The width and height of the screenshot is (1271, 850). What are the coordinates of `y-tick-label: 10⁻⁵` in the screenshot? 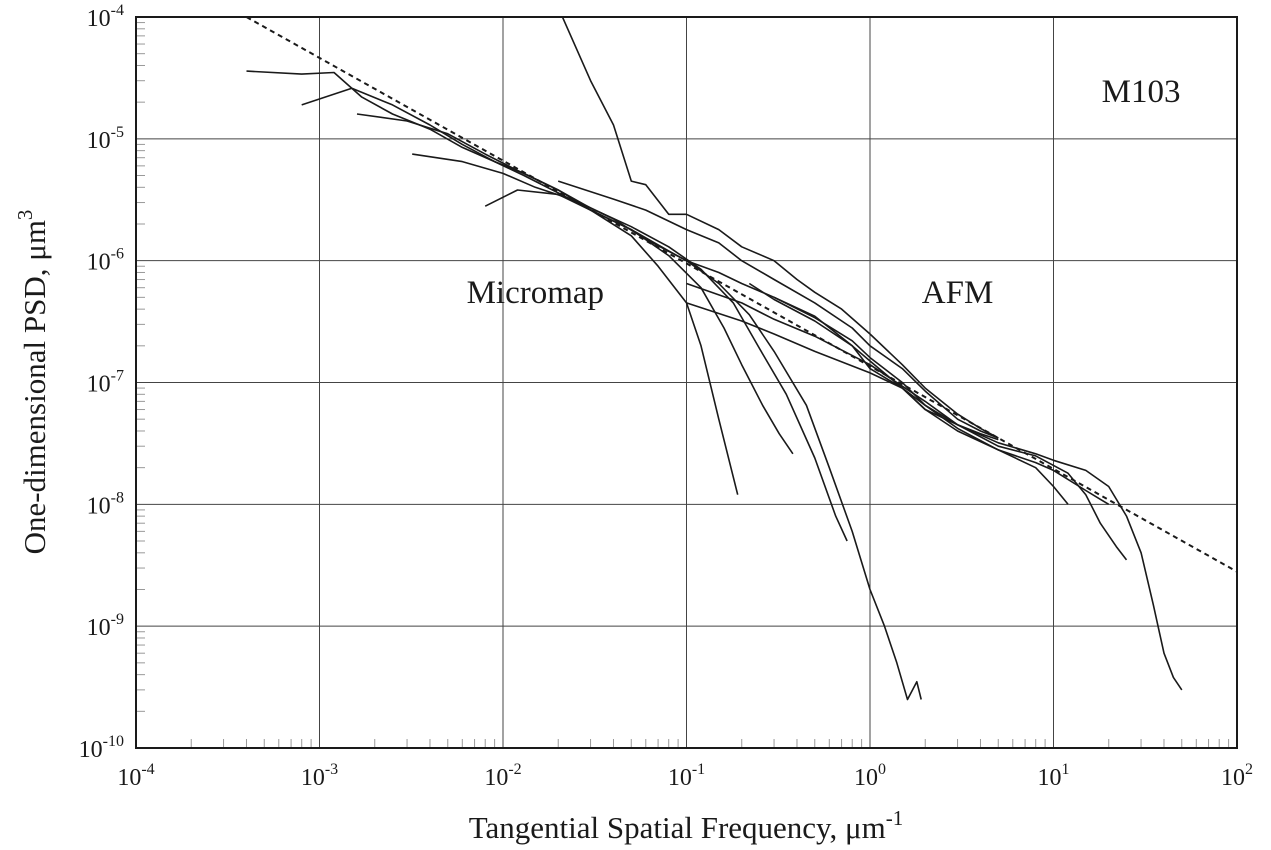 It's located at (105, 139).